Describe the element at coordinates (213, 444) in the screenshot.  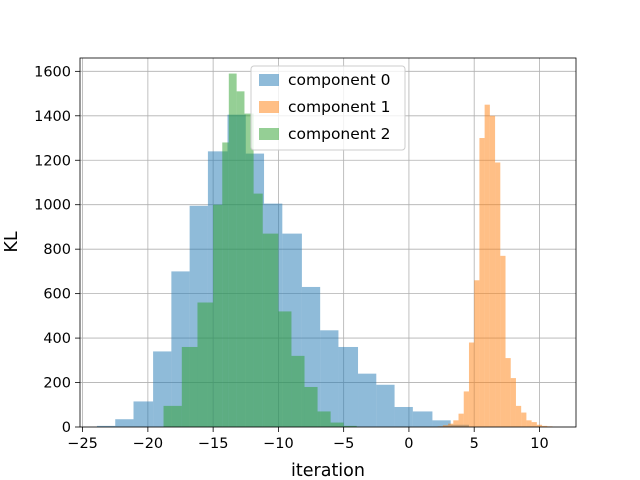
I see `x-tick-label: −15` at that location.